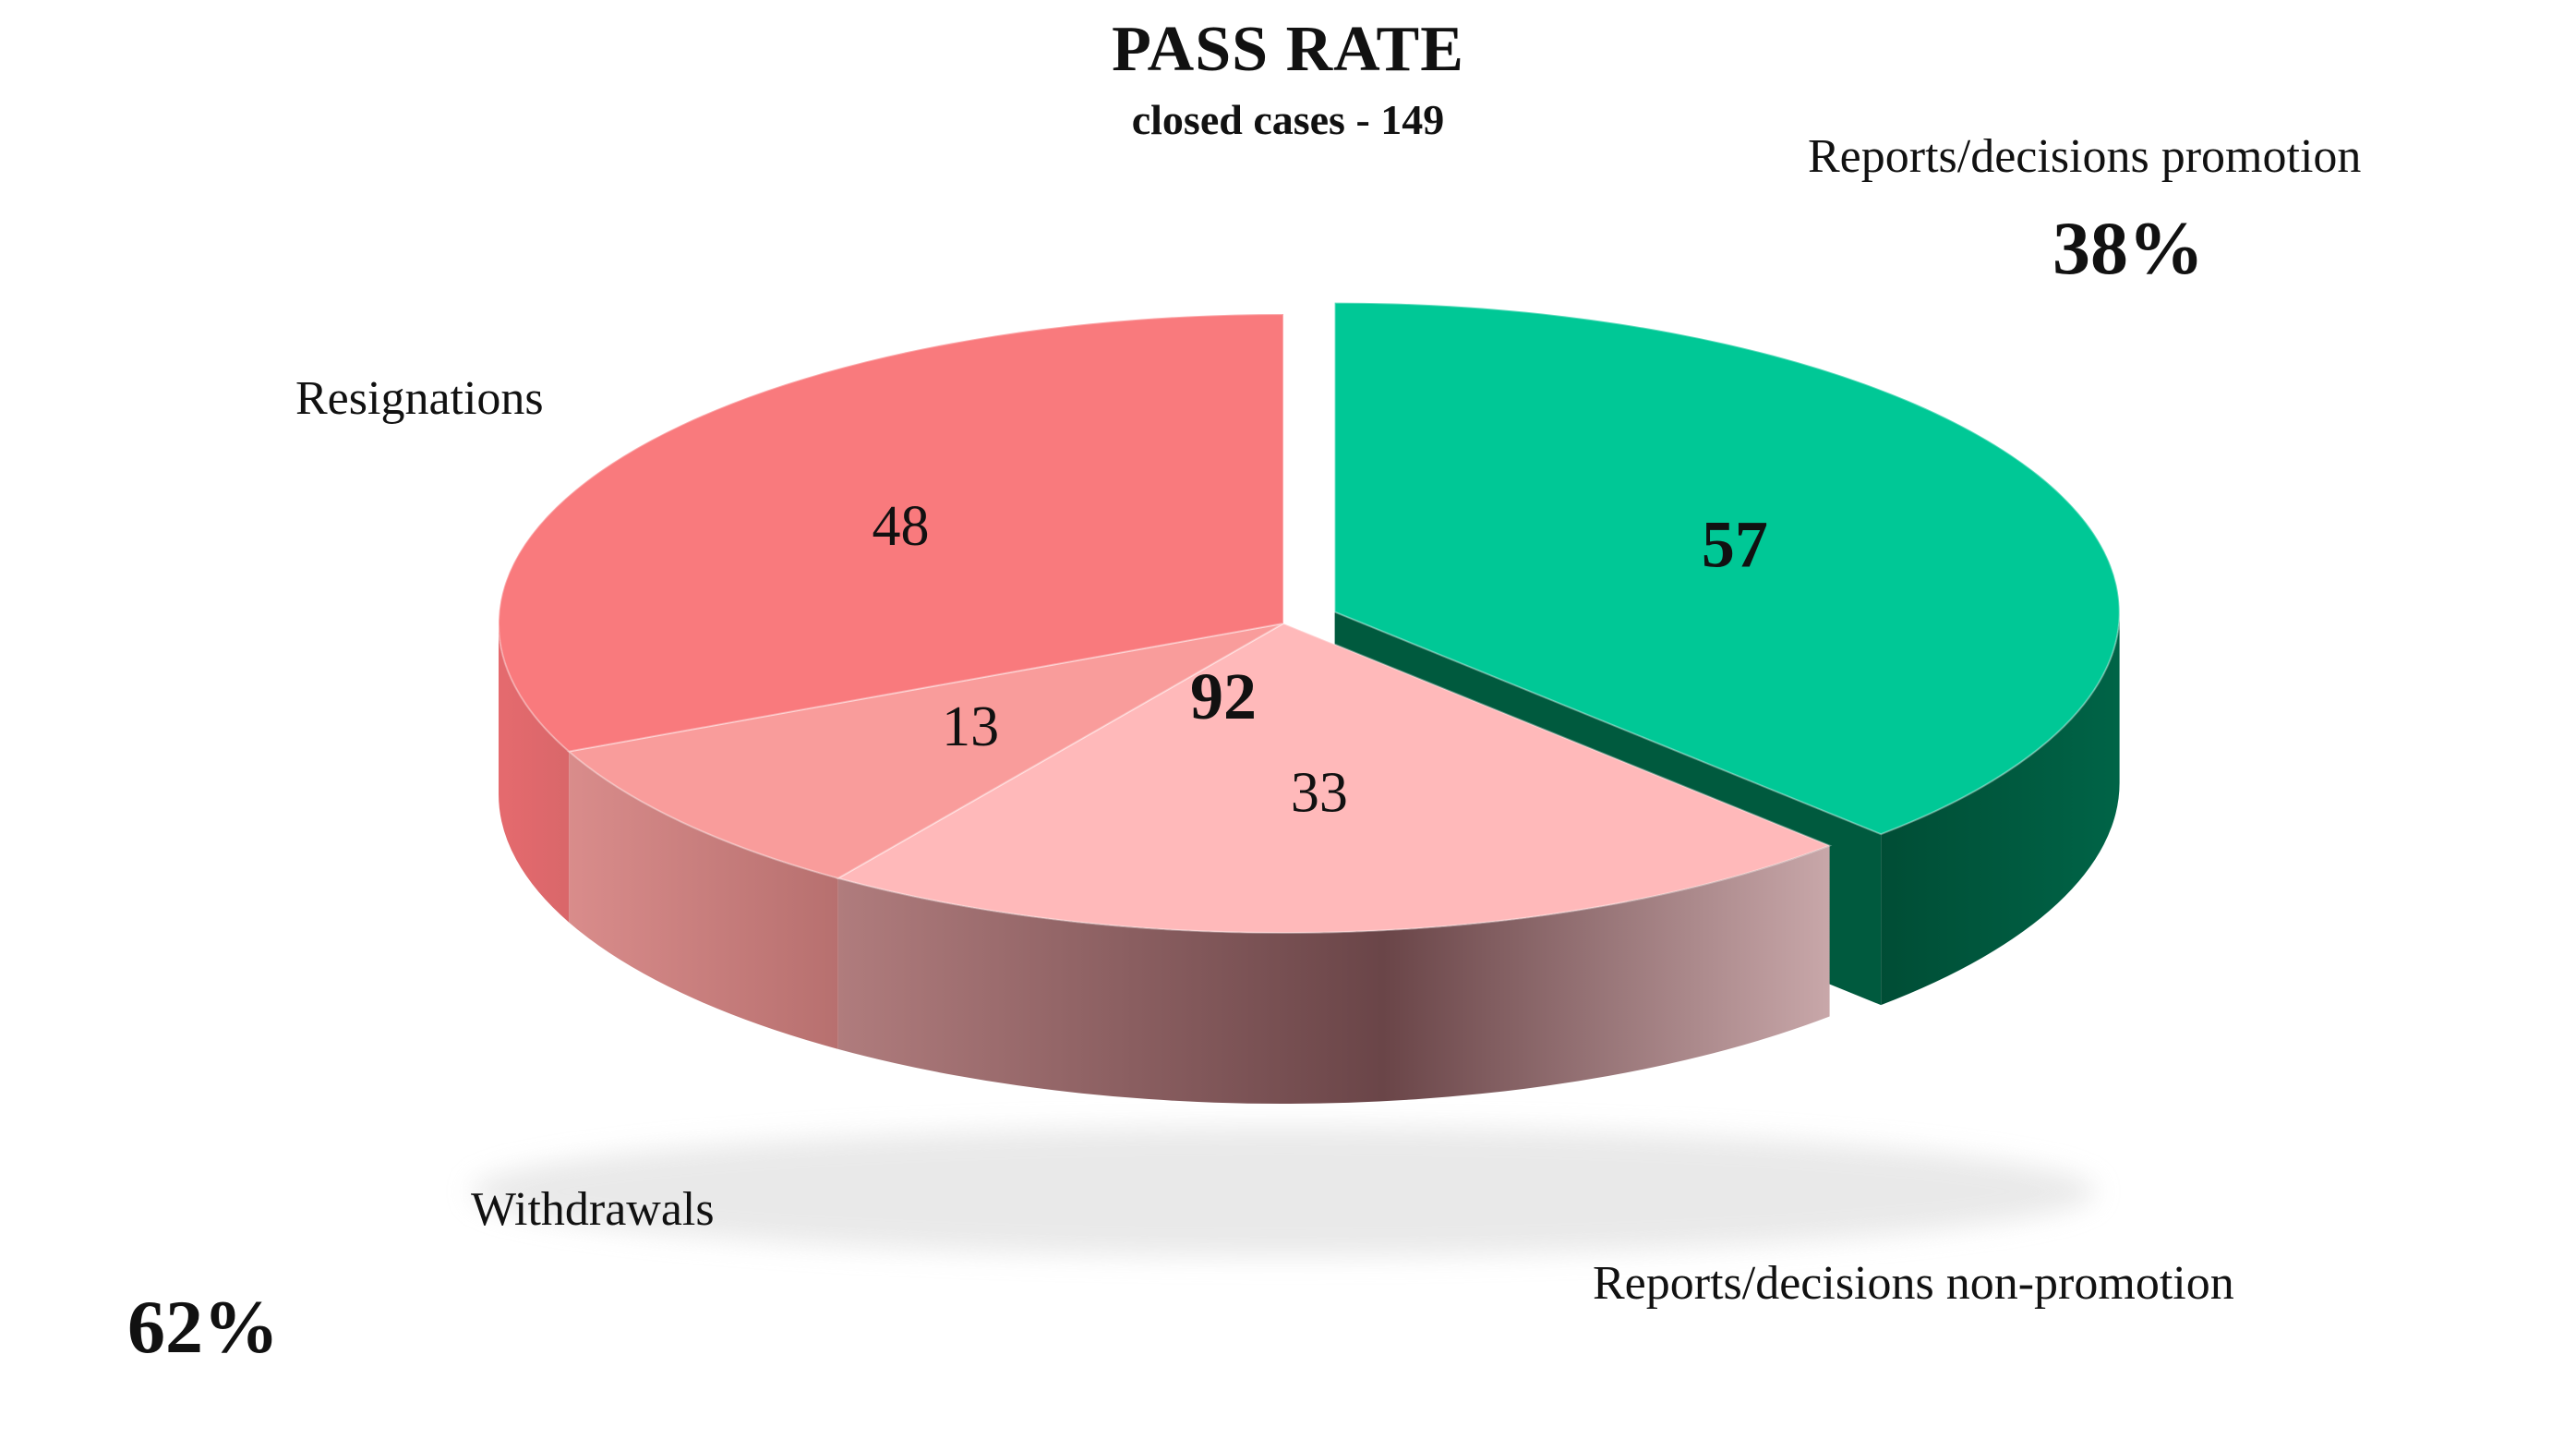  What do you see at coordinates (1283, 1191) in the screenshot?
I see `pie-shadow` at bounding box center [1283, 1191].